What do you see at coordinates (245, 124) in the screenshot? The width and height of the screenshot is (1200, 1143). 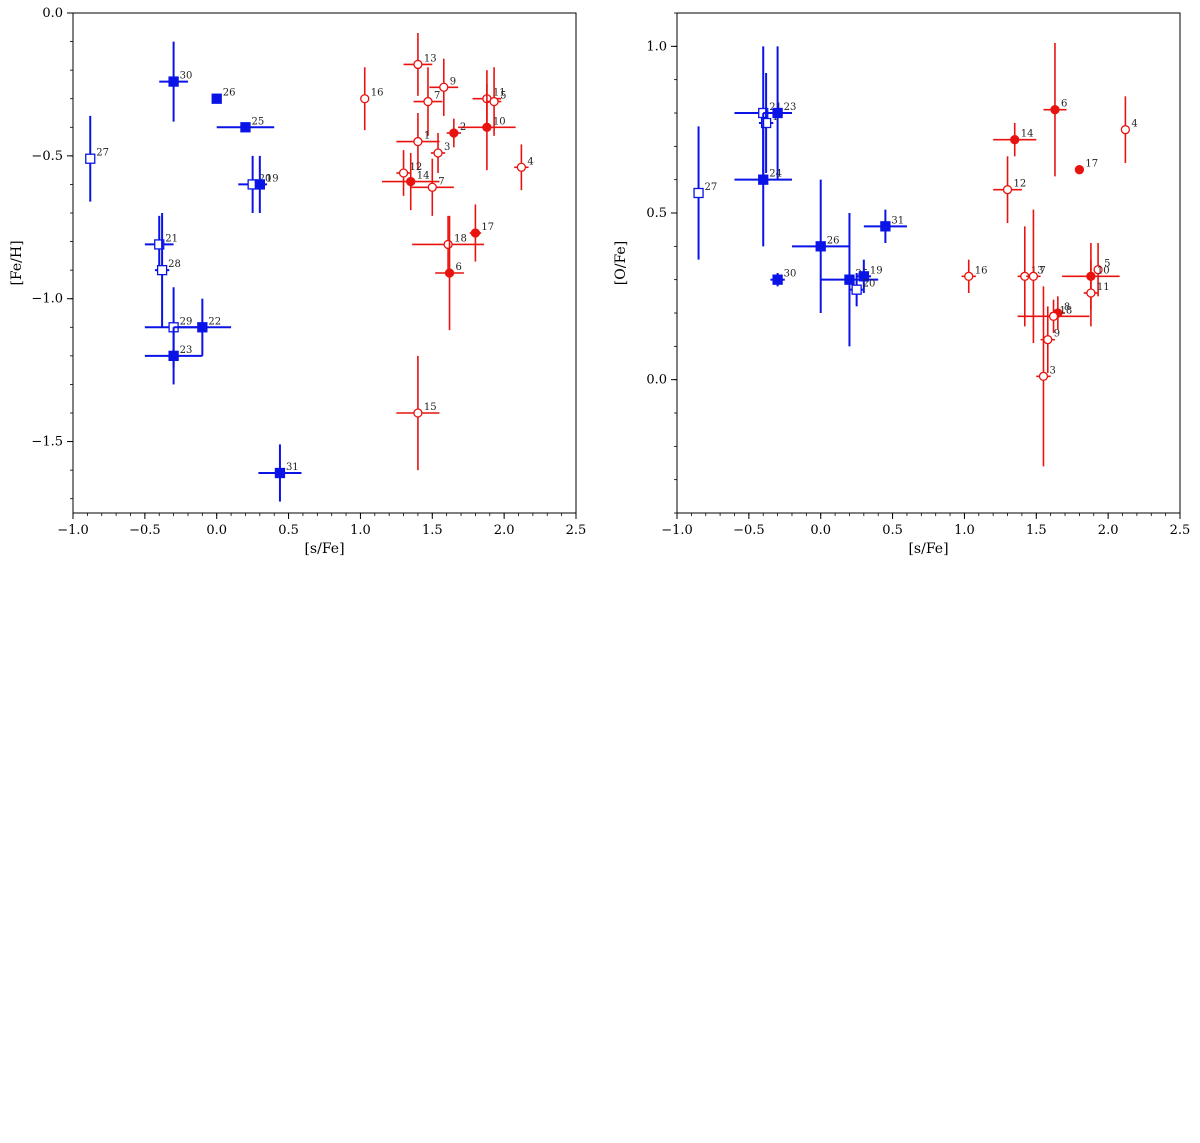 I see `data-point-25: 25` at bounding box center [245, 124].